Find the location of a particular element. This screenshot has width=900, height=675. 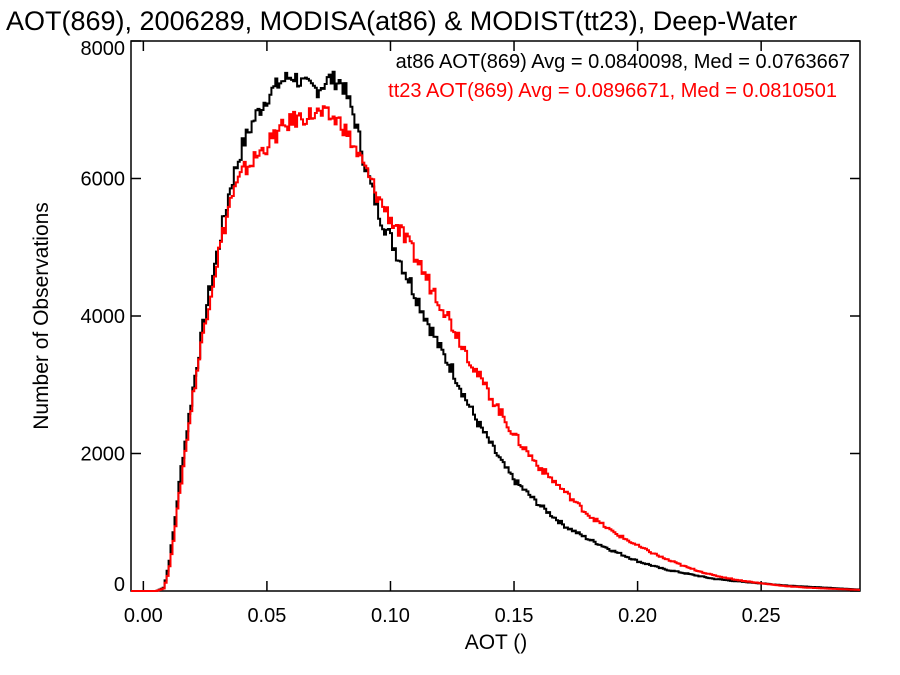

y-tick-label: 8000 is located at coordinates (103, 49).